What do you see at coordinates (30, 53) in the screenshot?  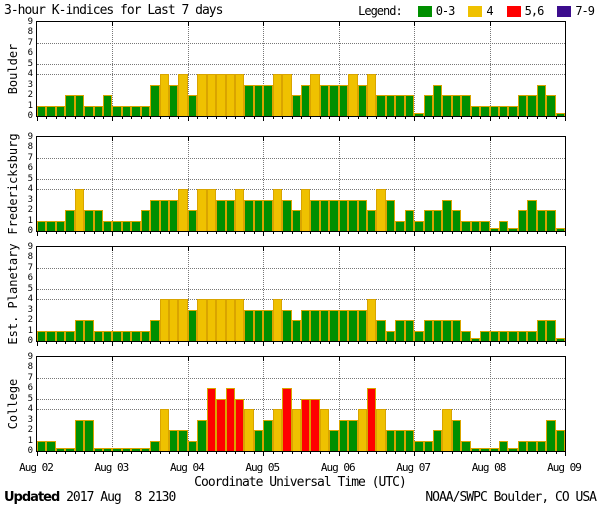 I see `y-tick-label: 6` at bounding box center [30, 53].